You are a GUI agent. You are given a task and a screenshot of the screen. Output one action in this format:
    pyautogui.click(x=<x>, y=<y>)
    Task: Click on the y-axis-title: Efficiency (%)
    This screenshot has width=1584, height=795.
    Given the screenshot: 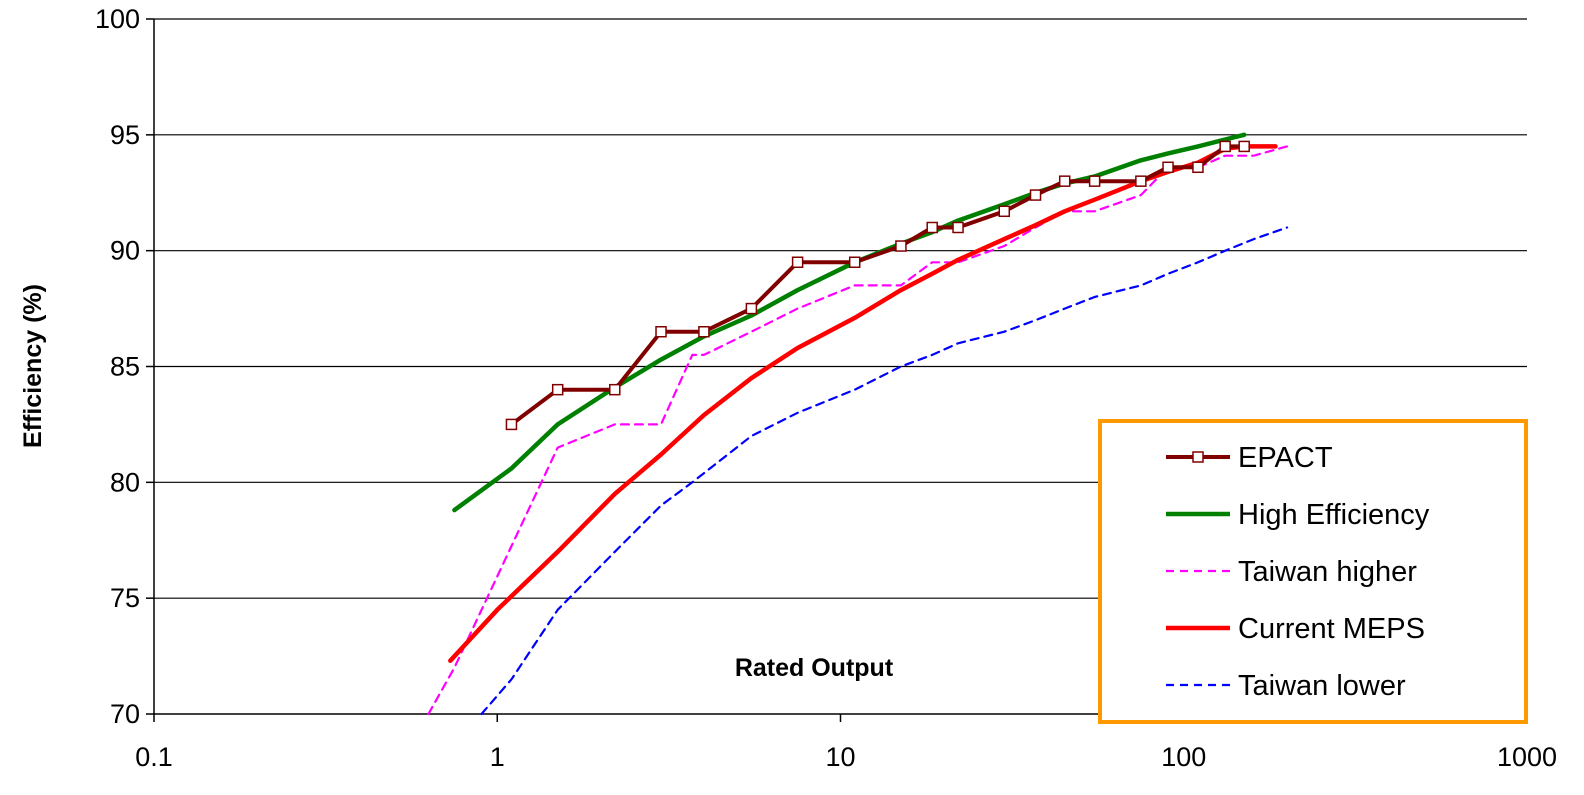 What is the action you would take?
    pyautogui.click(x=33, y=366)
    